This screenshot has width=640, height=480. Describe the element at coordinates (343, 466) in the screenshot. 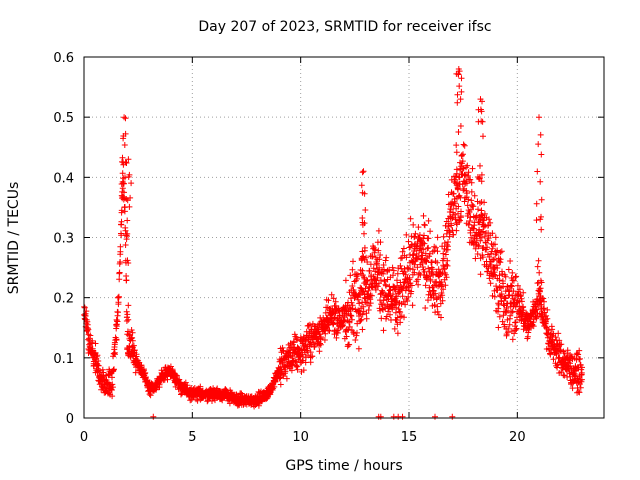

I see `x-axis-label: GPS time / hours` at that location.